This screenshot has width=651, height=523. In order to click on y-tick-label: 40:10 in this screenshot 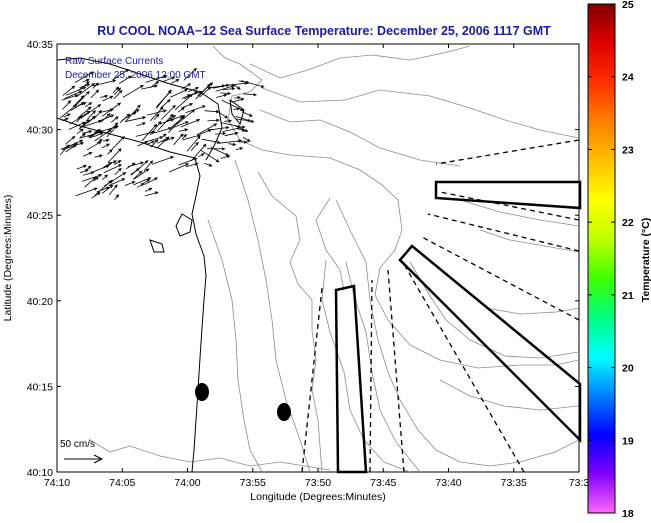, I will do `click(40, 473)`.